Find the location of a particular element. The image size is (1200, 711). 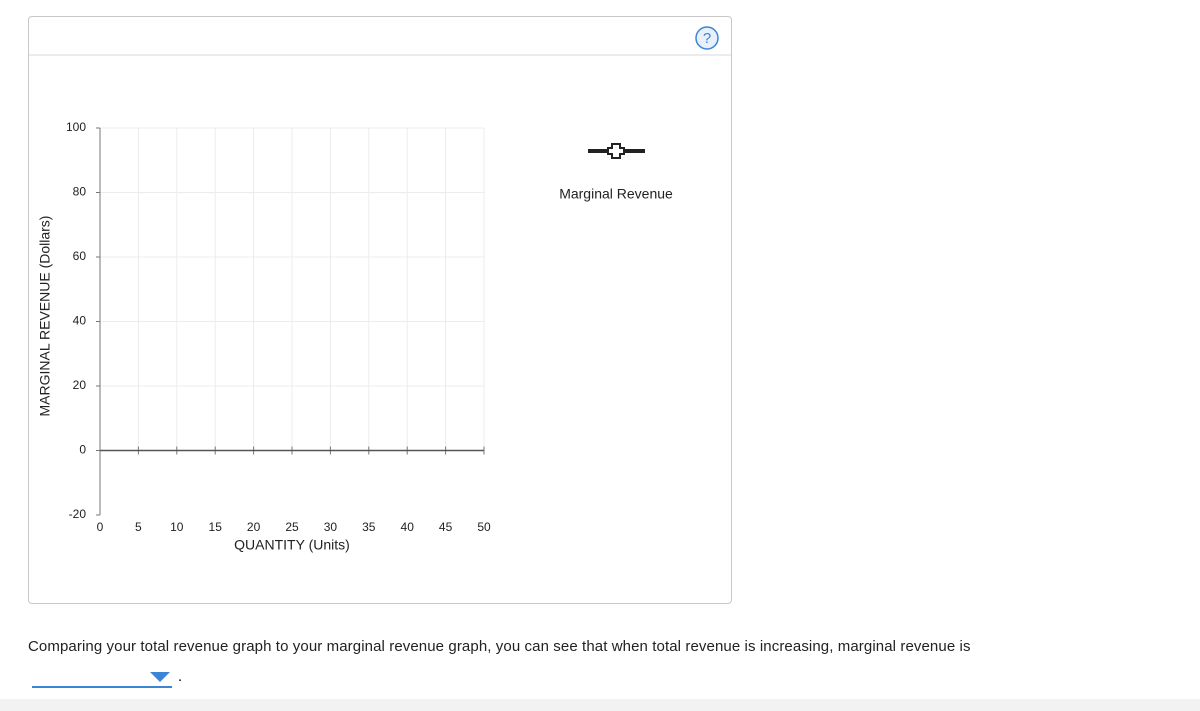

help-icon: ? is located at coordinates (707, 38).